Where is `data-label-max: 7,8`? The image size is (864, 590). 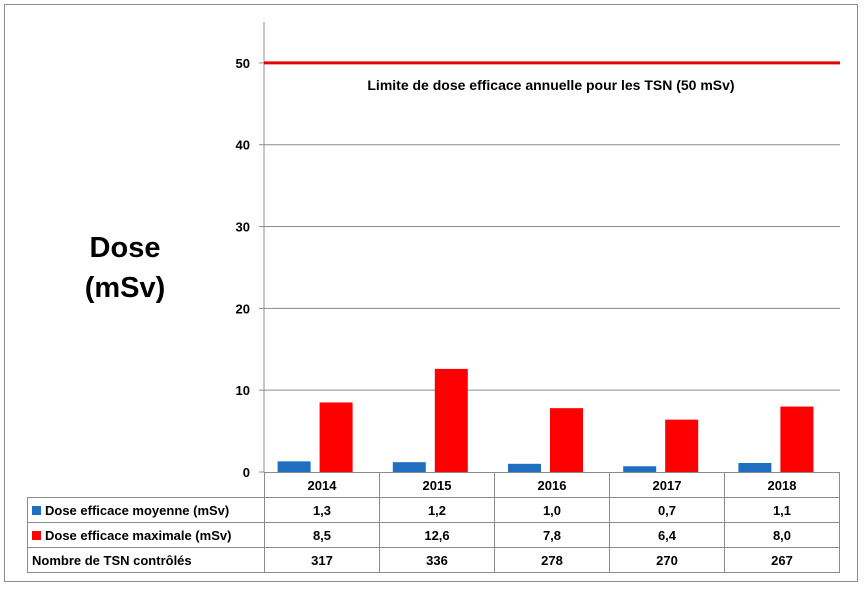 data-label-max: 7,8 is located at coordinates (552, 535).